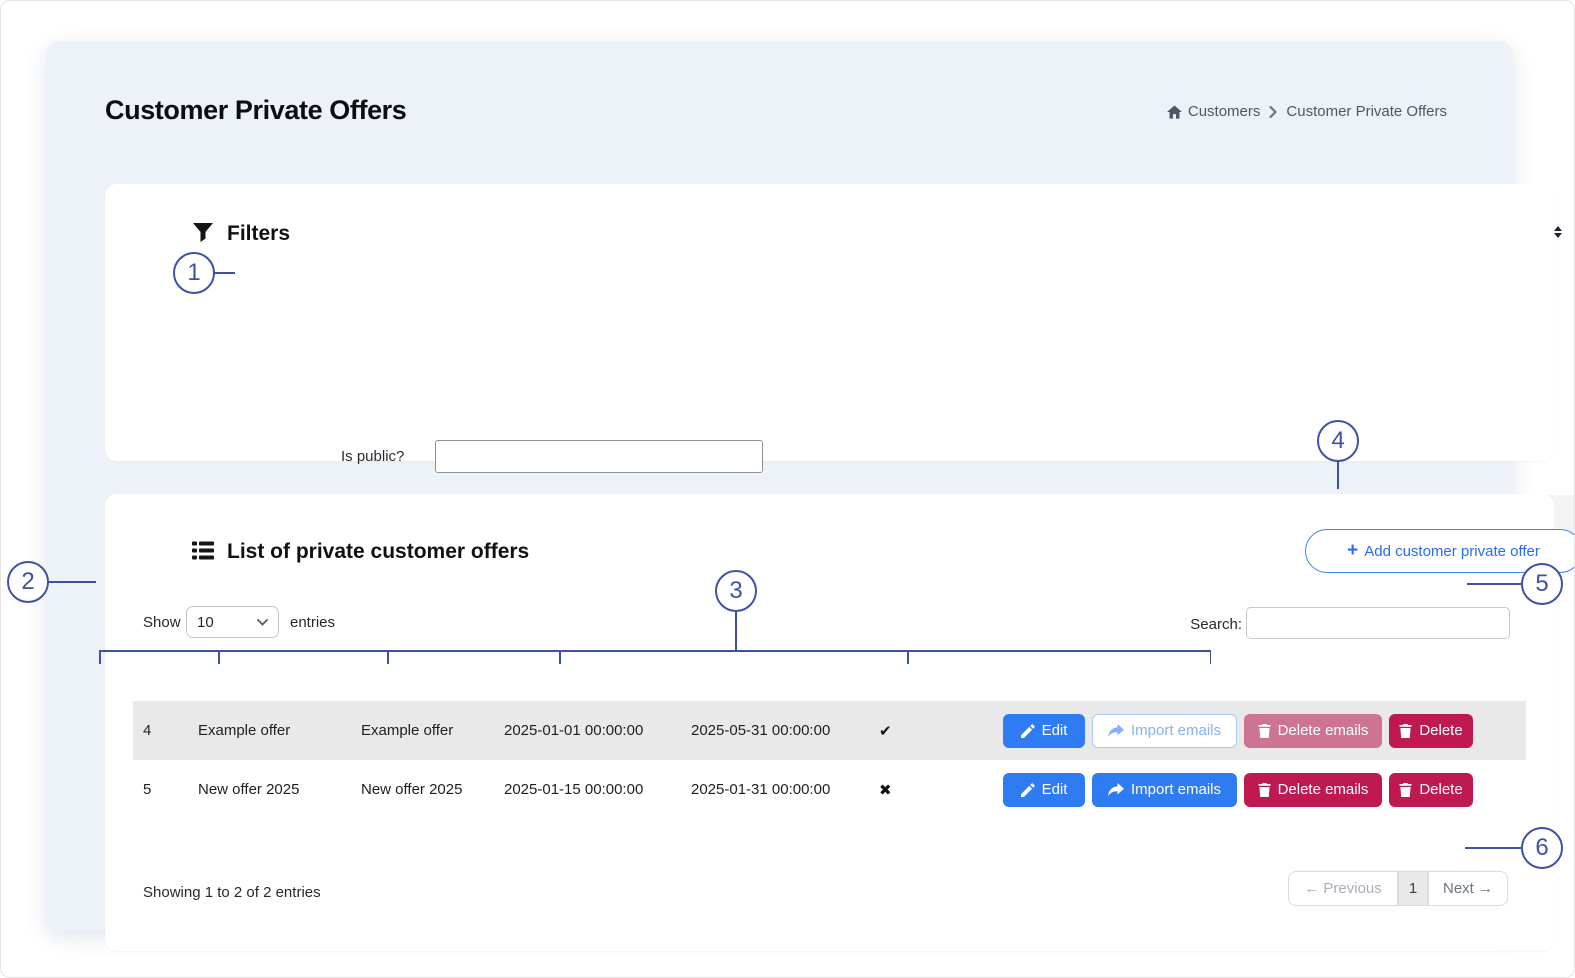 Image resolution: width=1575 pixels, height=978 pixels. I want to click on x-icon: ✖, so click(885, 790).